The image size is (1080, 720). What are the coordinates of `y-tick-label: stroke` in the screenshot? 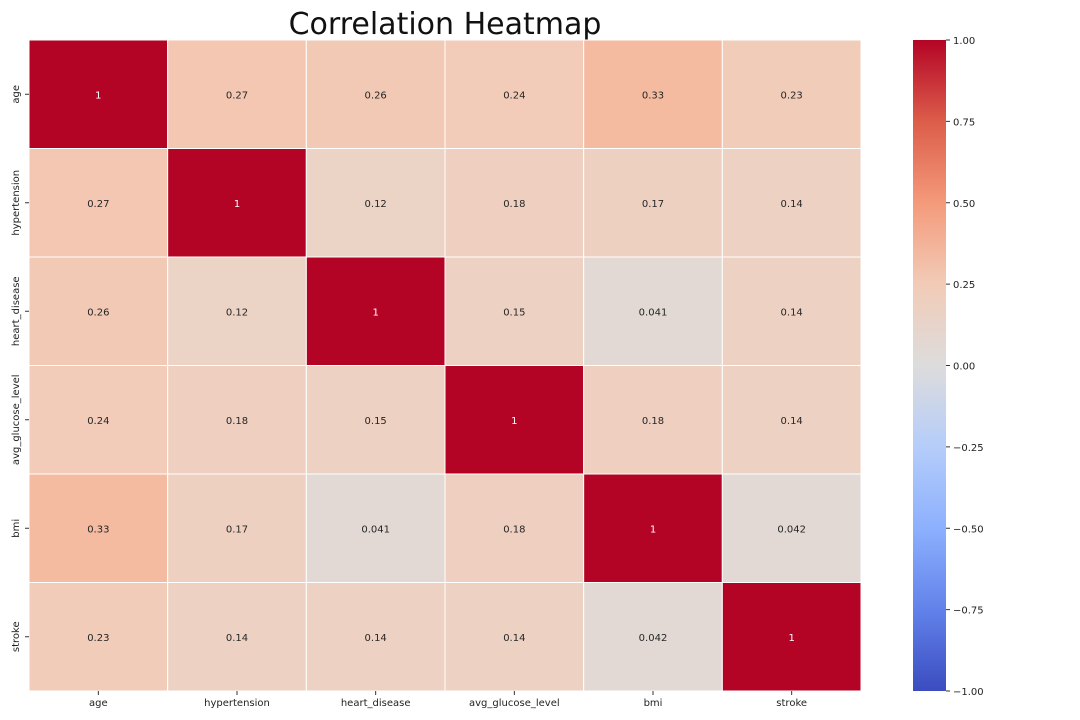 It's located at (16, 636).